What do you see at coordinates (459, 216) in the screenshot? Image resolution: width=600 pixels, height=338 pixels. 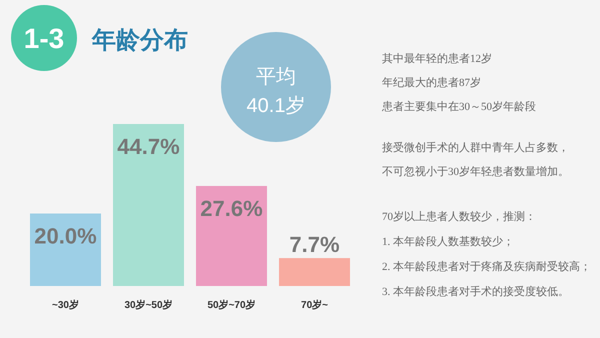 I see `text: 70岁以上患者人数较少，推测：` at bounding box center [459, 216].